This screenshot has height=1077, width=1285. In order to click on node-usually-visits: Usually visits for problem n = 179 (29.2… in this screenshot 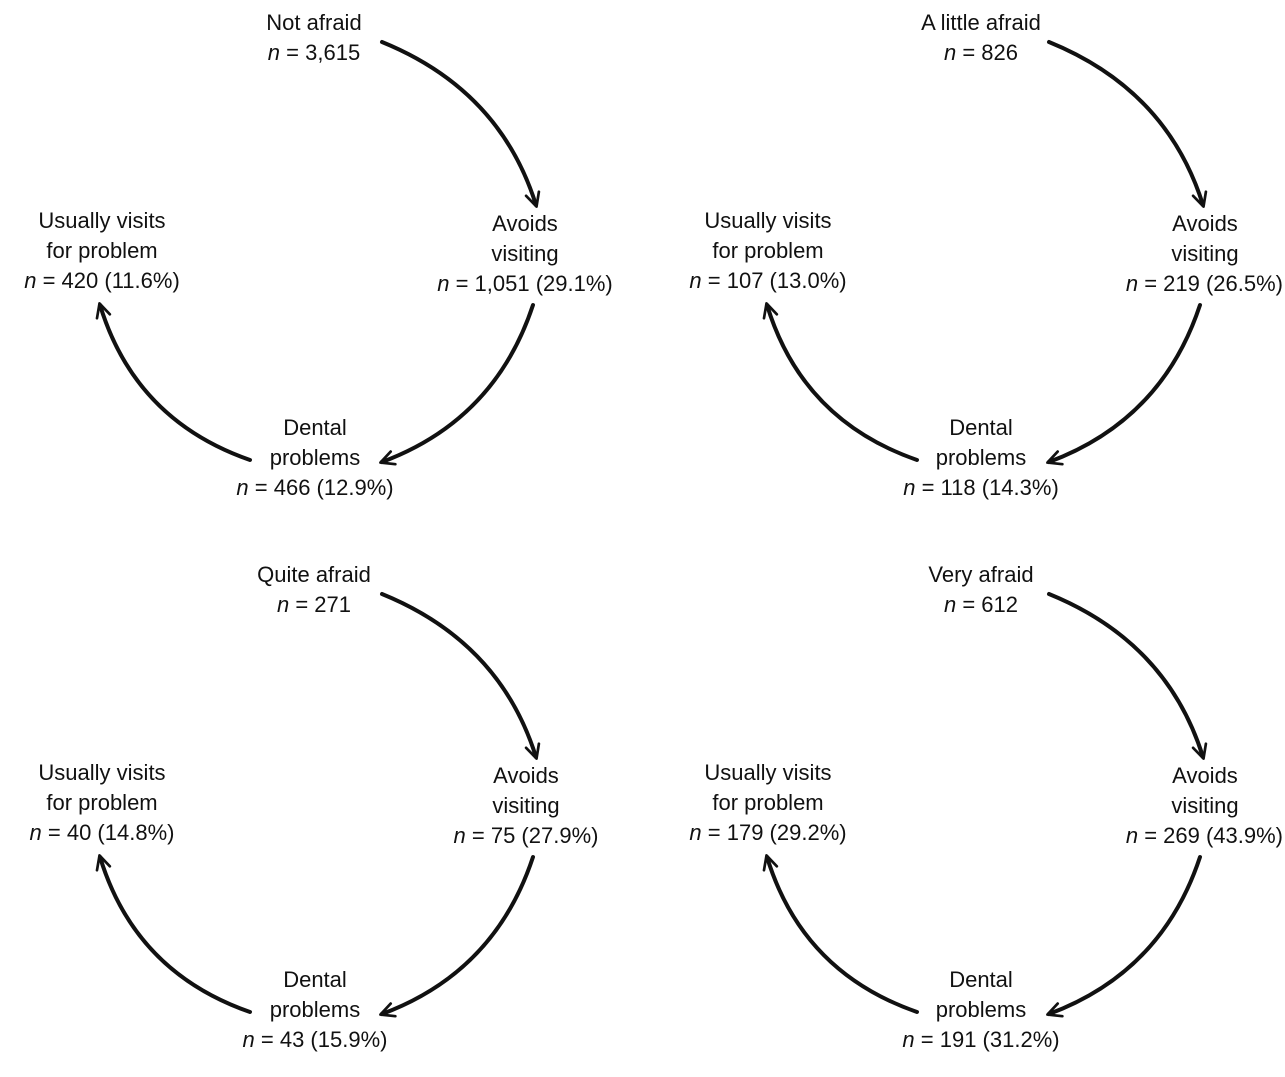, I will do `click(768, 803)`.